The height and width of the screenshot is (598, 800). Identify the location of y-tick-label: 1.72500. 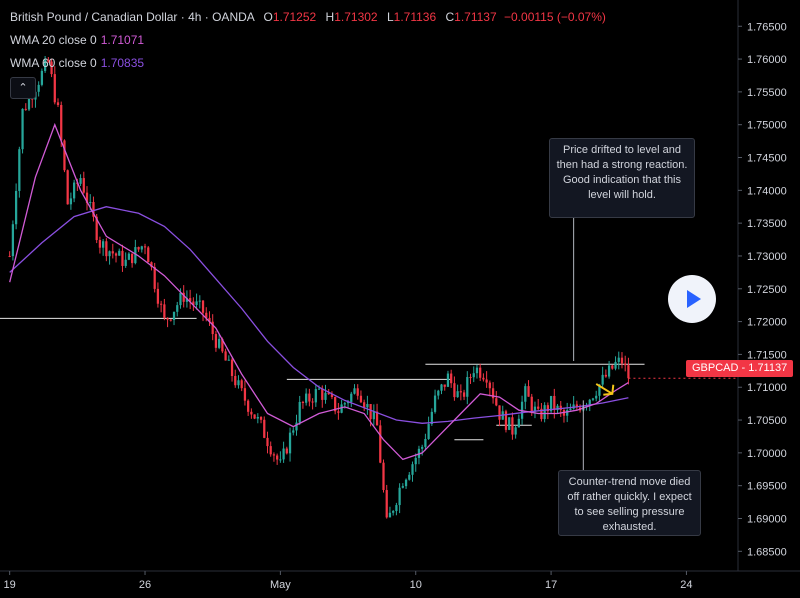
(767, 290).